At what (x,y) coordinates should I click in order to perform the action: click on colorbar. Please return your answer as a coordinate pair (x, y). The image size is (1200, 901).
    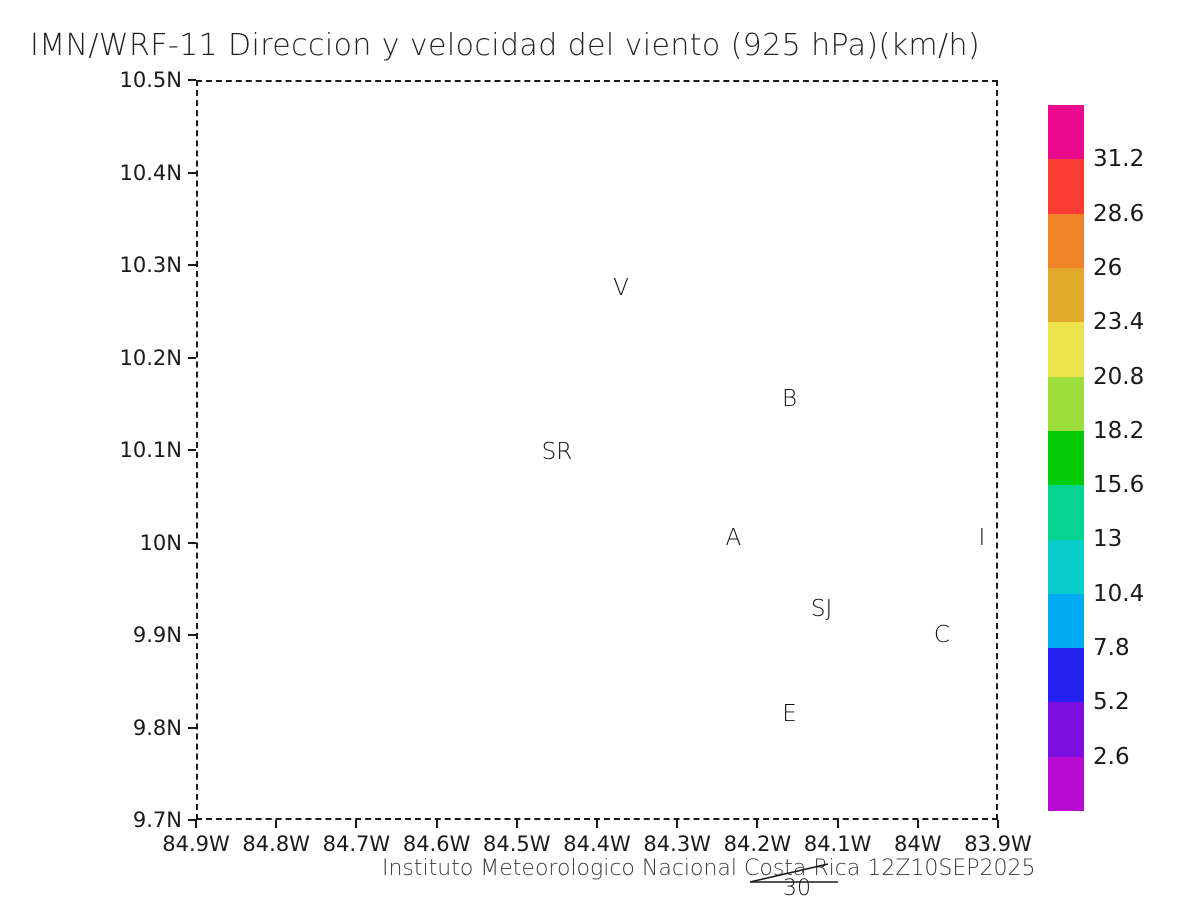
    Looking at the image, I should click on (1066, 458).